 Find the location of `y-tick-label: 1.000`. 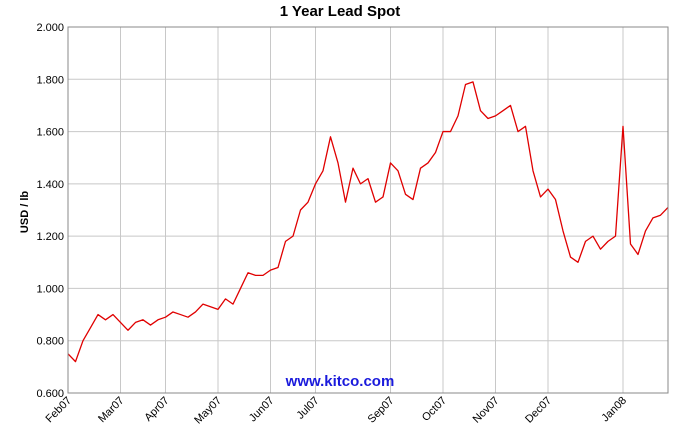

y-tick-label: 1.000 is located at coordinates (50, 289).